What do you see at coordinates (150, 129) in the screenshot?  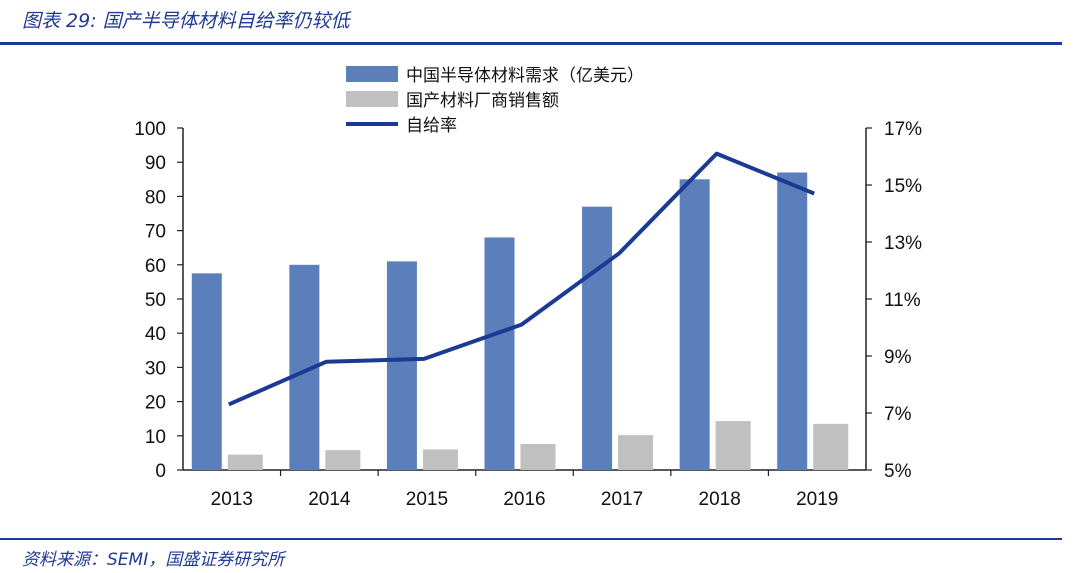 I see `y-left-tick-label: 100` at bounding box center [150, 129].